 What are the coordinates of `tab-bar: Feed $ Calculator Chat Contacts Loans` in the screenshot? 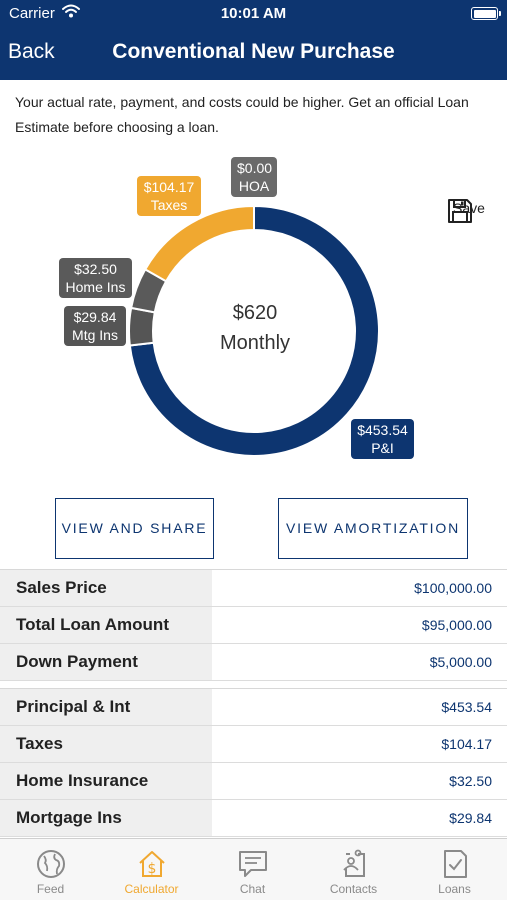 It's located at (253, 869).